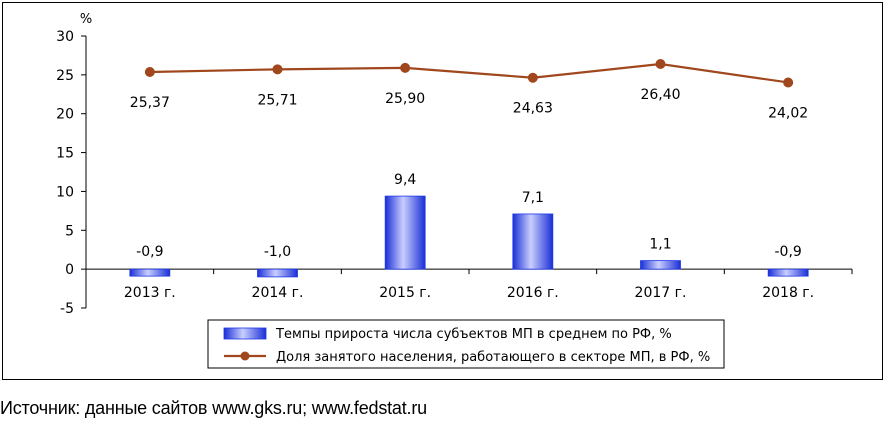  Describe the element at coordinates (788, 293) in the screenshot. I see `x-tick-label: 2018 г.` at that location.